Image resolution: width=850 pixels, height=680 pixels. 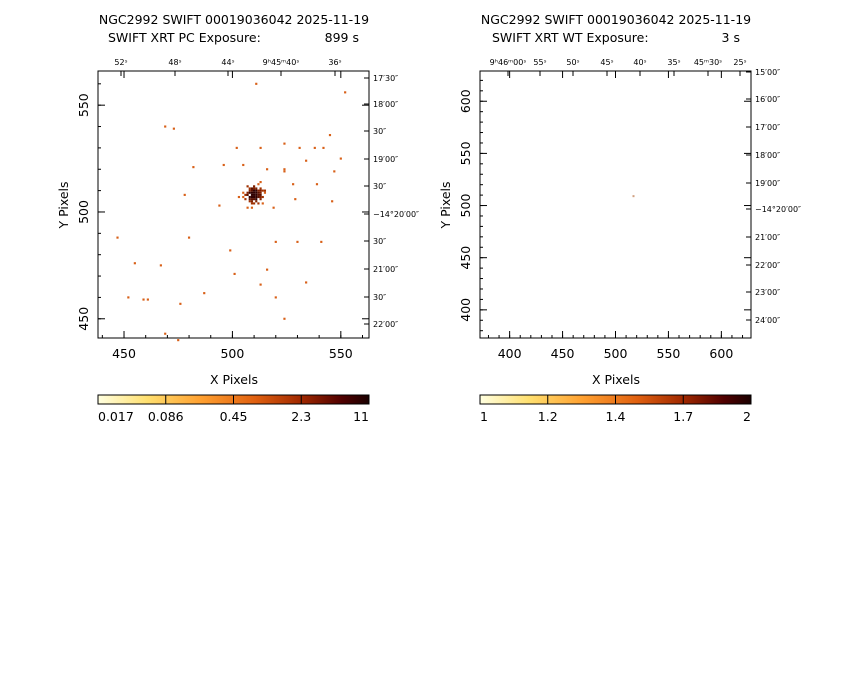 What do you see at coordinates (721, 353) in the screenshot?
I see `x-tick-label: 600` at bounding box center [721, 353].